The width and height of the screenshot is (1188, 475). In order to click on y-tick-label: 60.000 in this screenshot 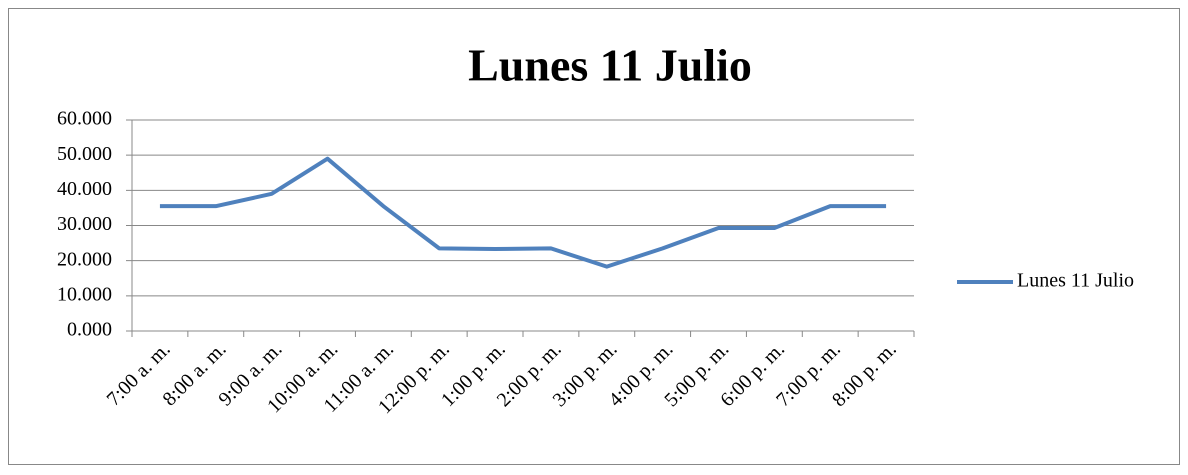, I will do `click(84, 119)`.